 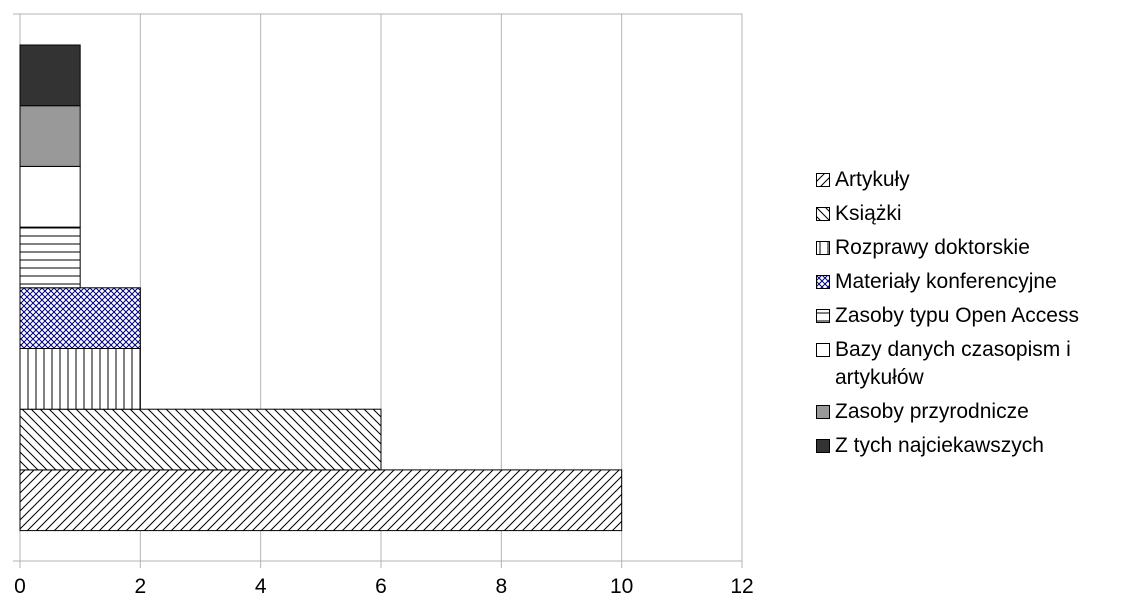 I want to click on legend-label: Książki, so click(x=868, y=213).